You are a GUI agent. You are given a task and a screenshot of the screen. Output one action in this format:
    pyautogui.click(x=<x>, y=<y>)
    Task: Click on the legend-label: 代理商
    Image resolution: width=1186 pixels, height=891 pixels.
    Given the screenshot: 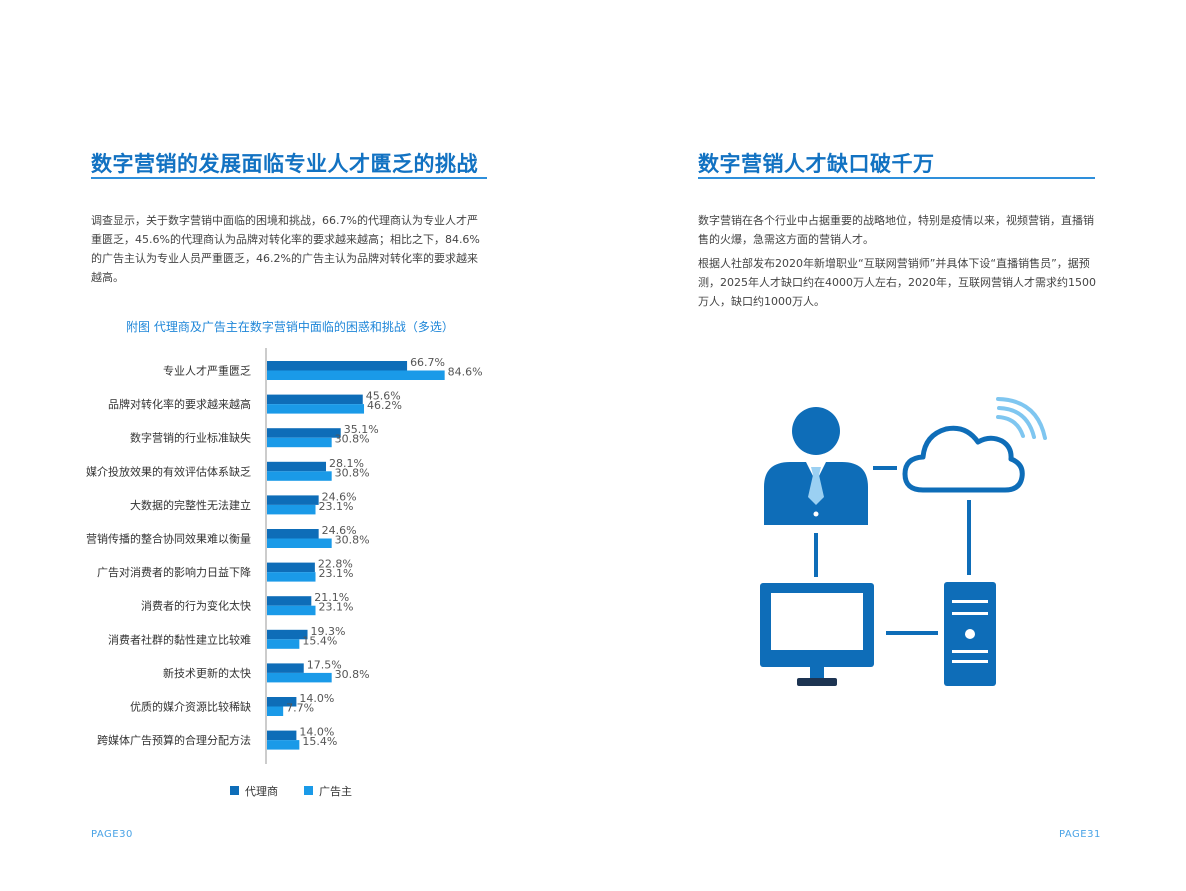 What is the action you would take?
    pyautogui.click(x=261, y=791)
    